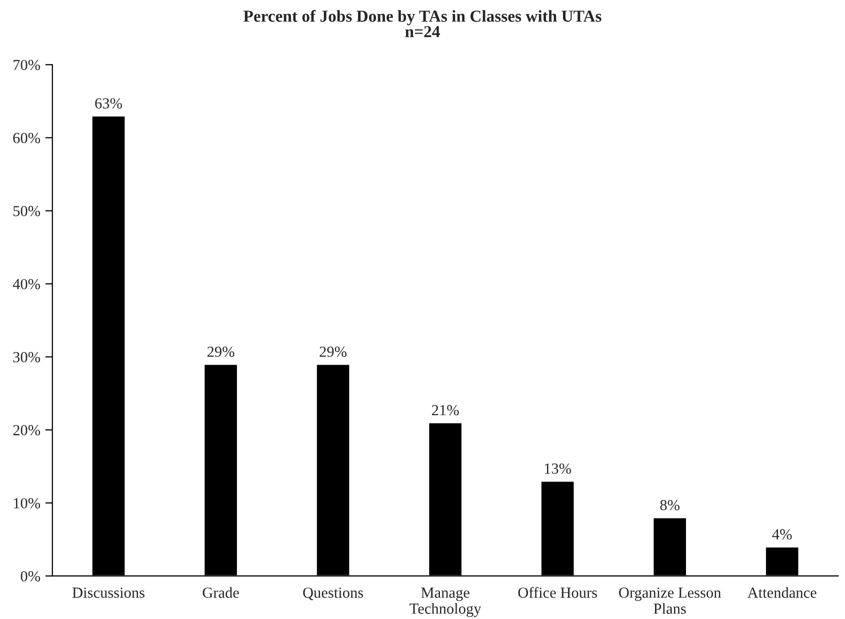 Image resolution: width=845 pixels, height=619 pixels. Describe the element at coordinates (108, 593) in the screenshot. I see `x-tick-label: Discussions` at that location.